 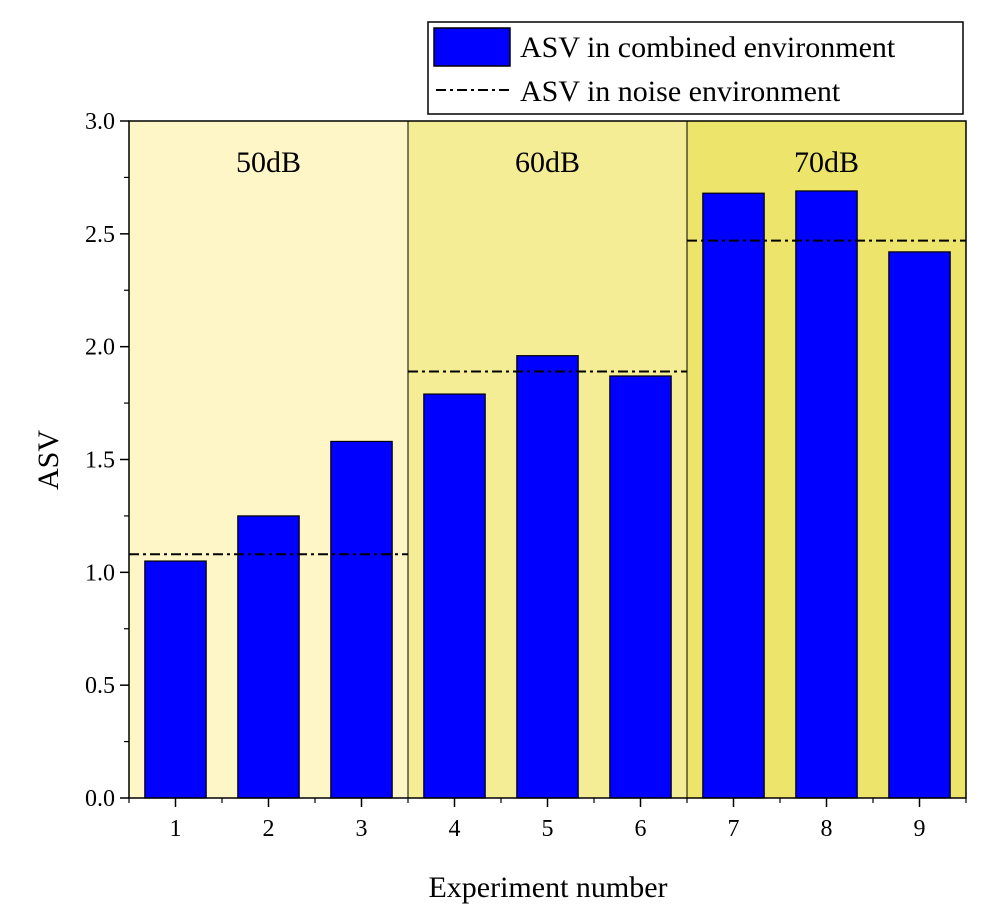 I want to click on y-tick-label: 0.0, so click(x=100, y=799).